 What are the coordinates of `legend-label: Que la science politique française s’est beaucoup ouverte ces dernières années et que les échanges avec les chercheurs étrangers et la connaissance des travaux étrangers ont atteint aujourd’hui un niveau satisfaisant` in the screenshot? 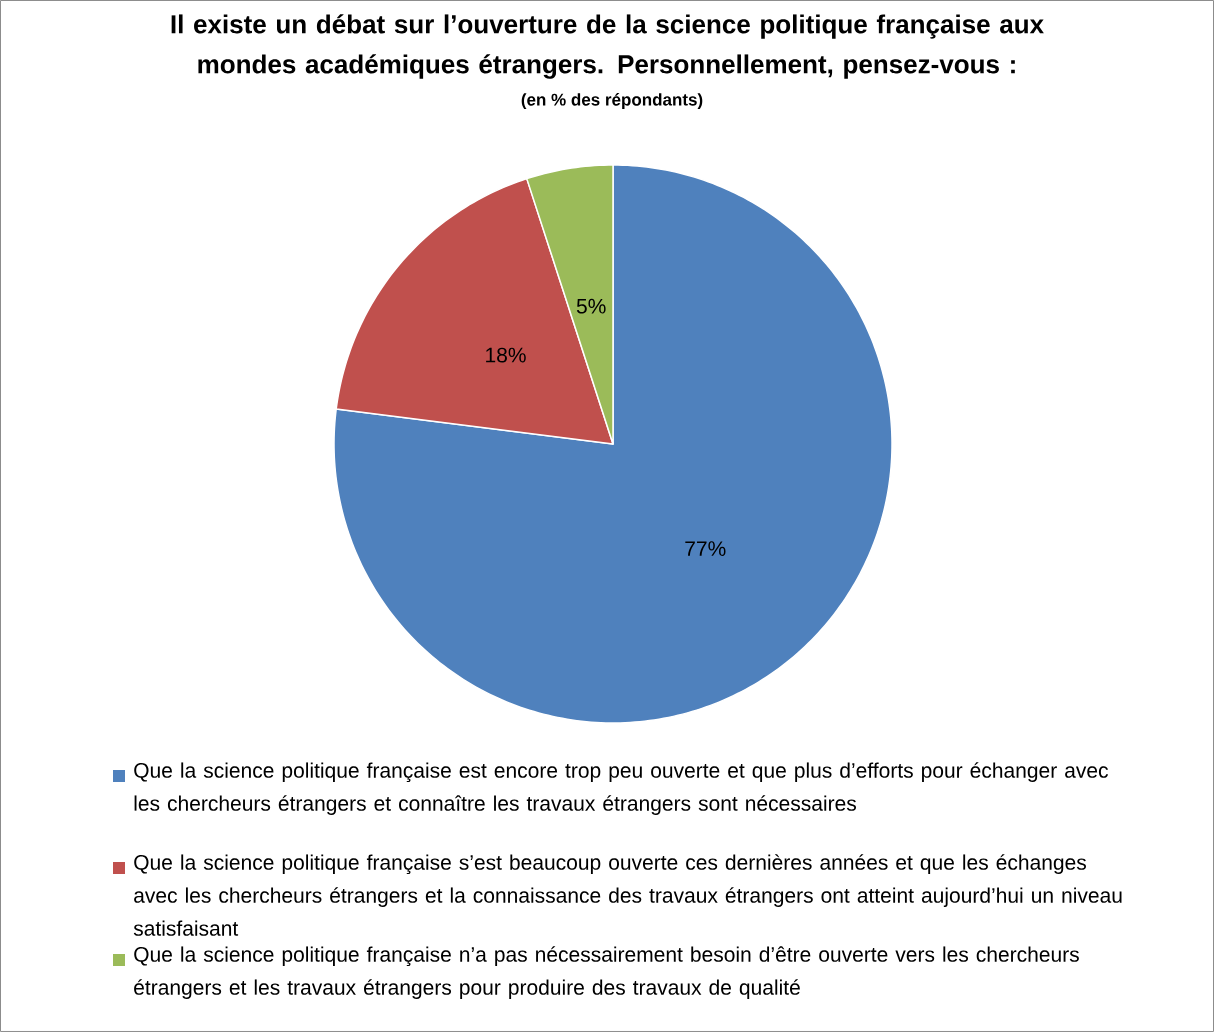 It's located at (627, 895).